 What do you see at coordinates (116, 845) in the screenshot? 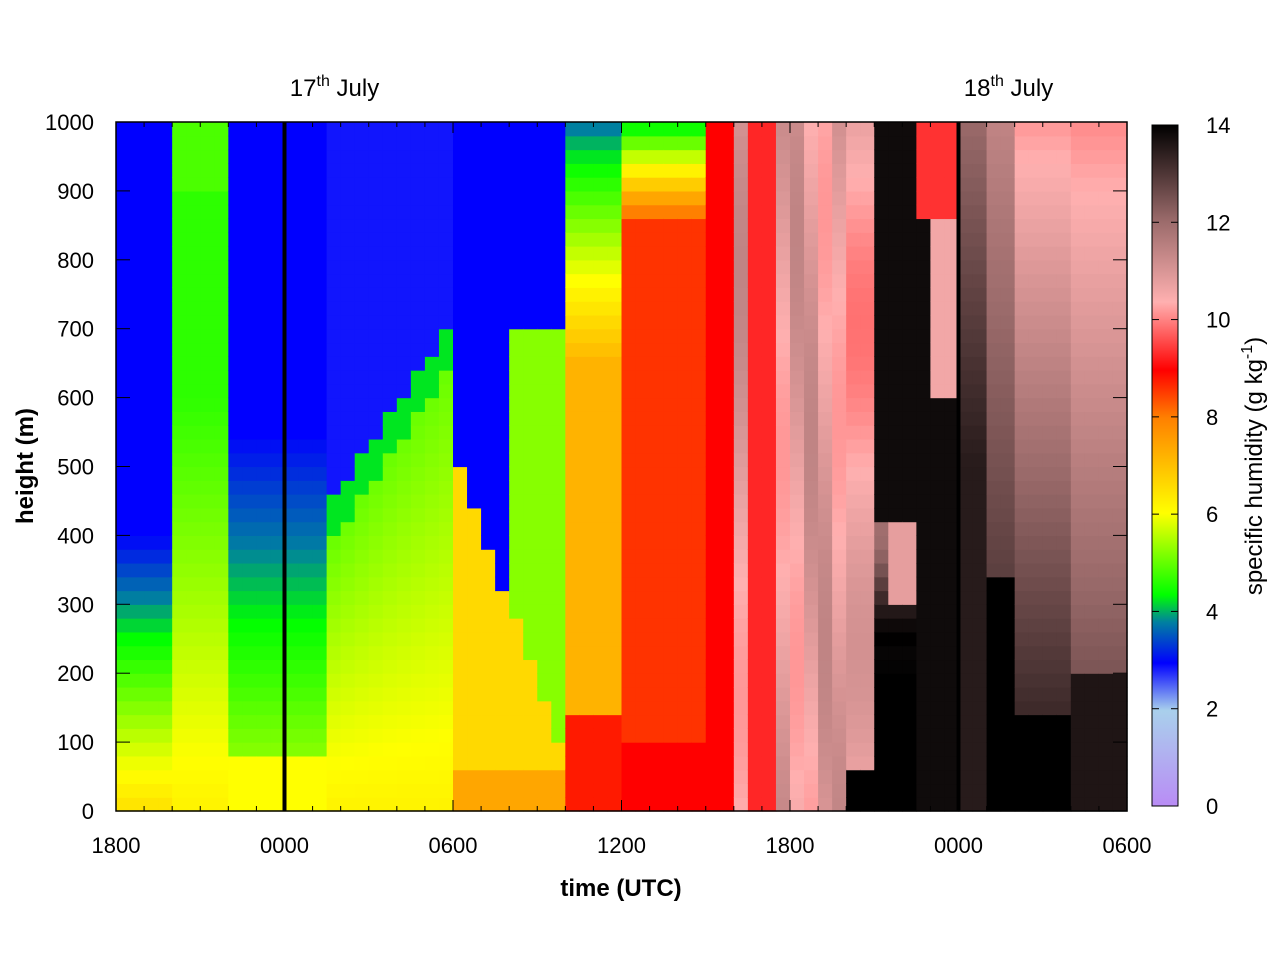
I see `x-tick-label: 1800` at bounding box center [116, 845].